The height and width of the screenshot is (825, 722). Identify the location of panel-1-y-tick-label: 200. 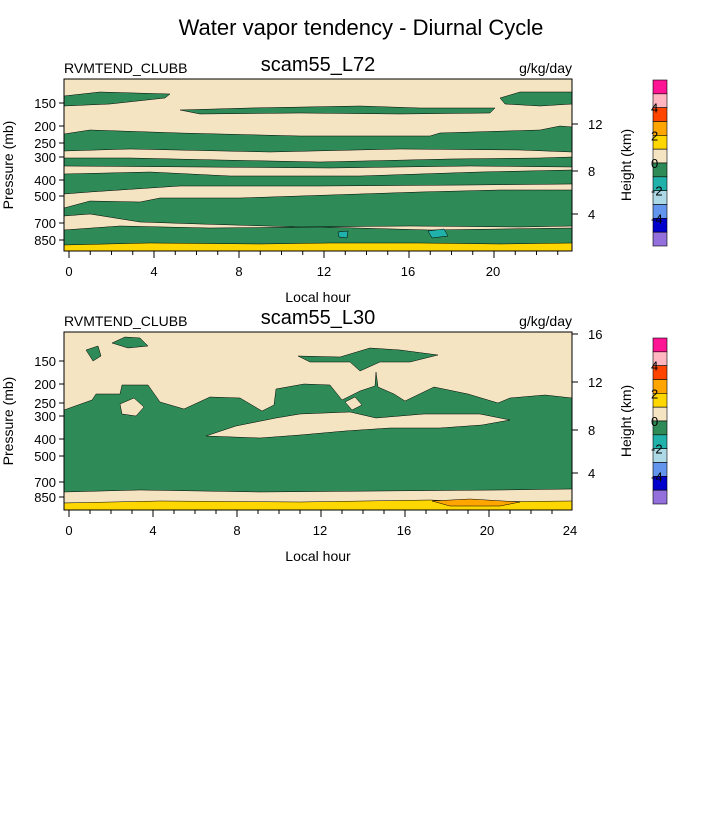
(45, 126).